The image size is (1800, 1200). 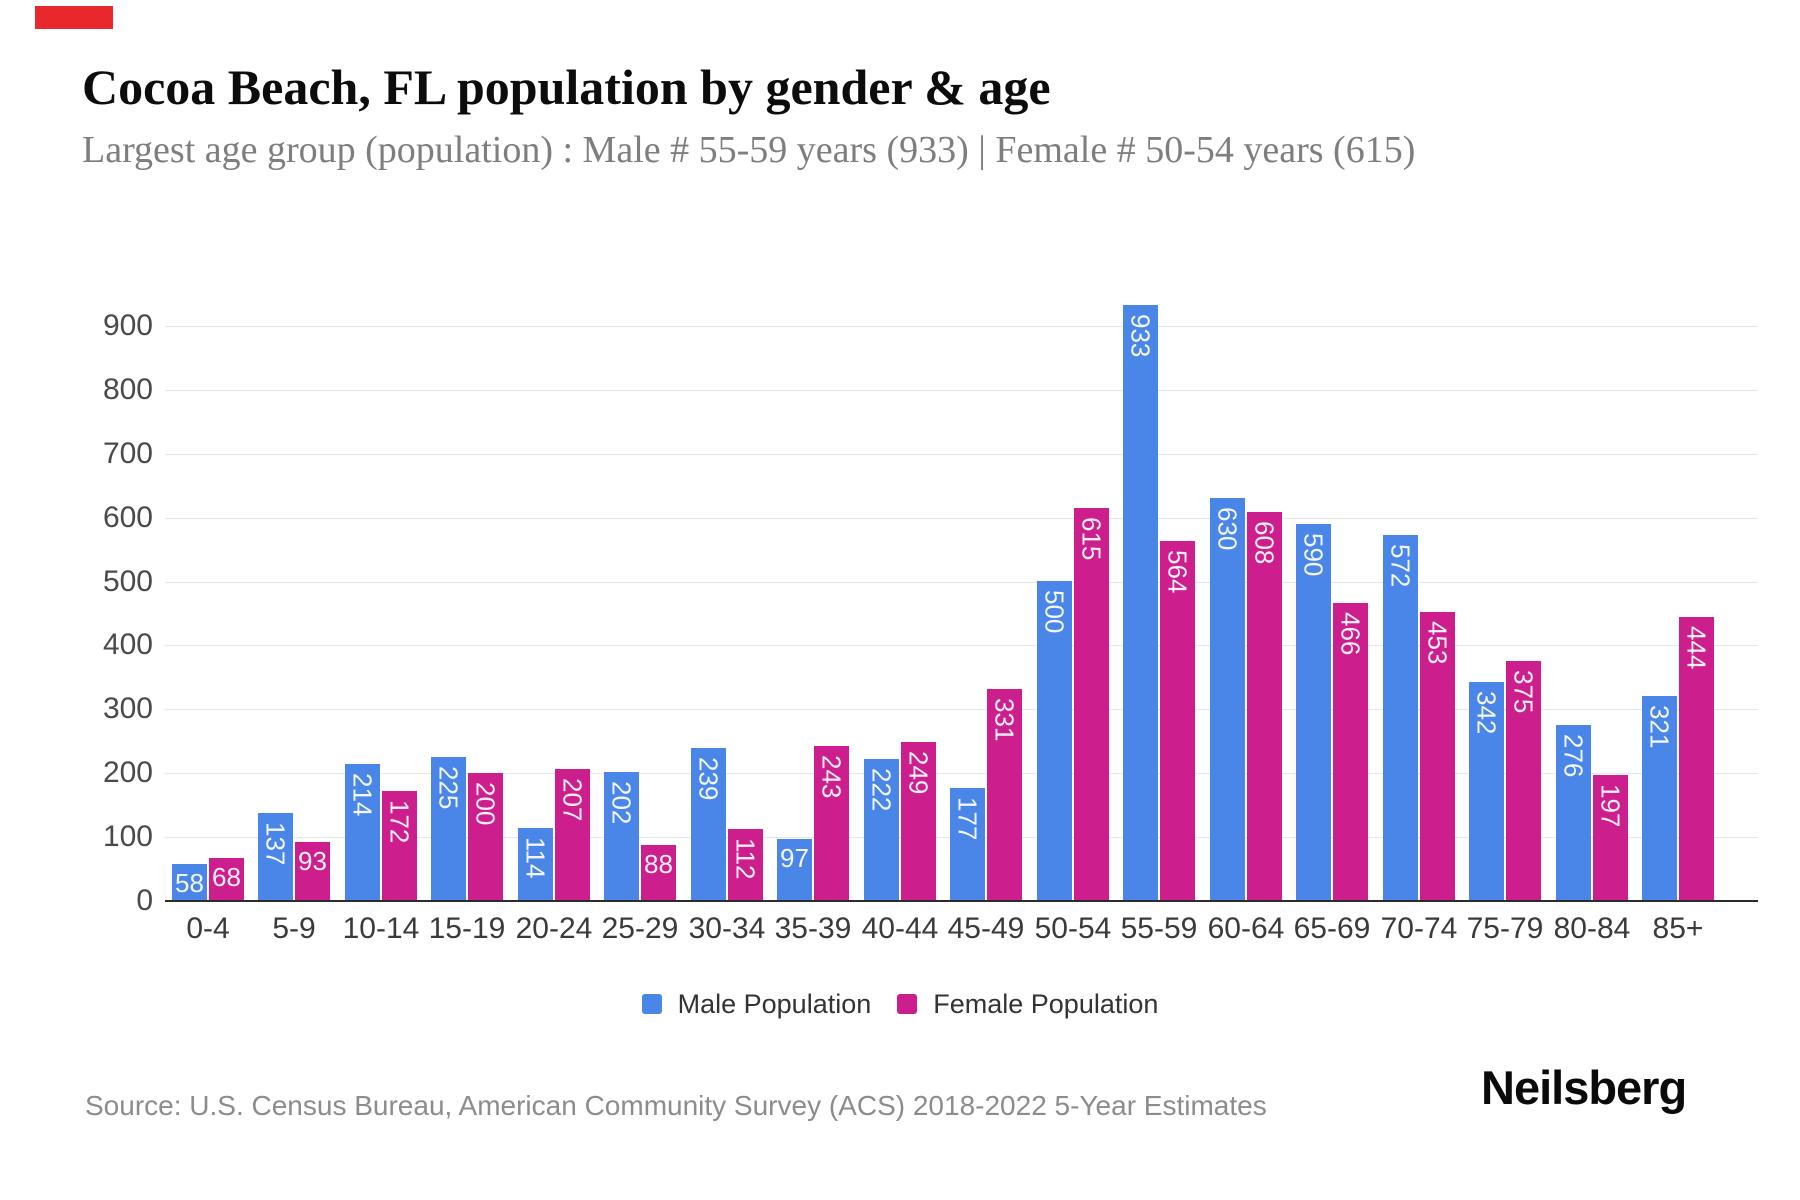 What do you see at coordinates (467, 928) in the screenshot?
I see `x-tick-label: 15-19` at bounding box center [467, 928].